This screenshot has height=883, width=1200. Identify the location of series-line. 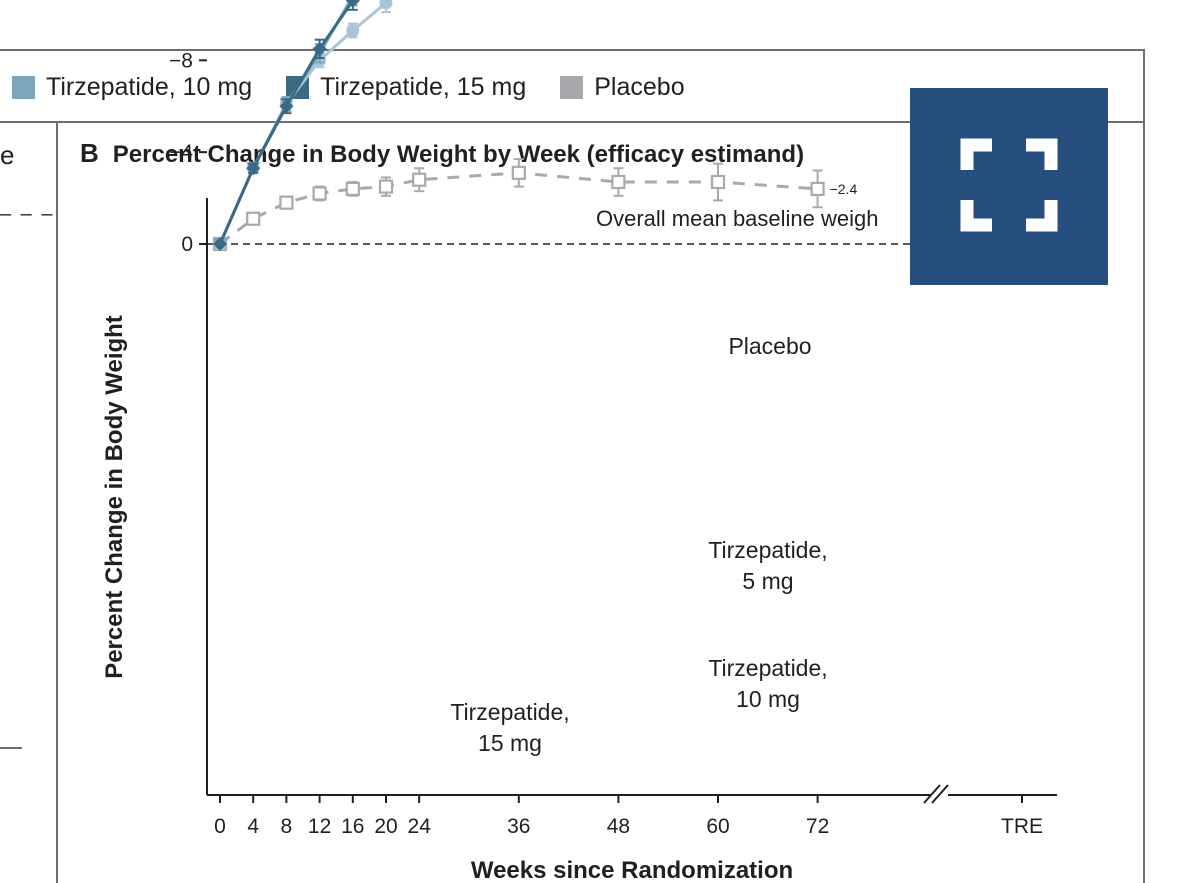
(287, 122).